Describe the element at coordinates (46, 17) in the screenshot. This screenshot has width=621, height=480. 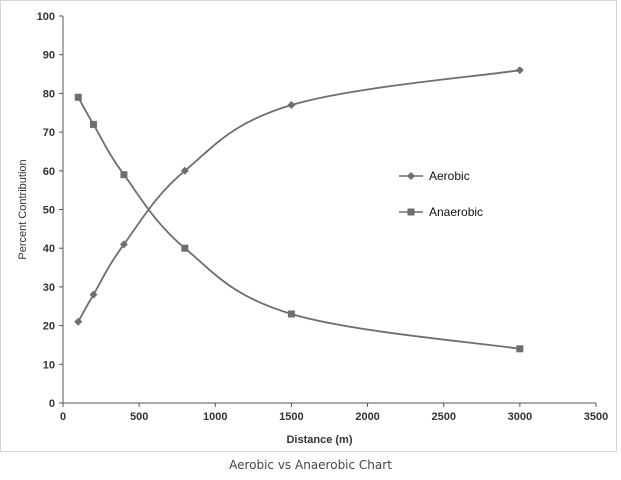
I see `y-tick-label: 100` at that location.